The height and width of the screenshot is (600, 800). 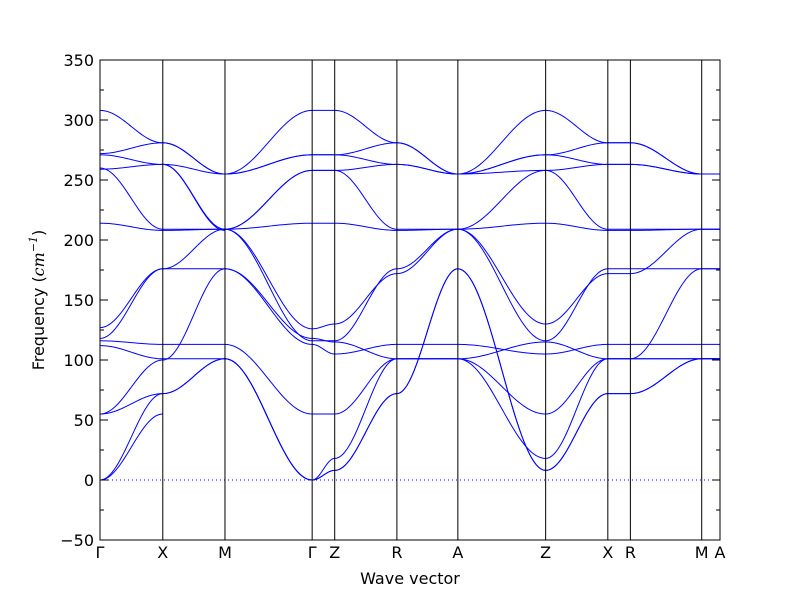 What do you see at coordinates (78, 240) in the screenshot?
I see `y-tick-label-5: 200` at bounding box center [78, 240].